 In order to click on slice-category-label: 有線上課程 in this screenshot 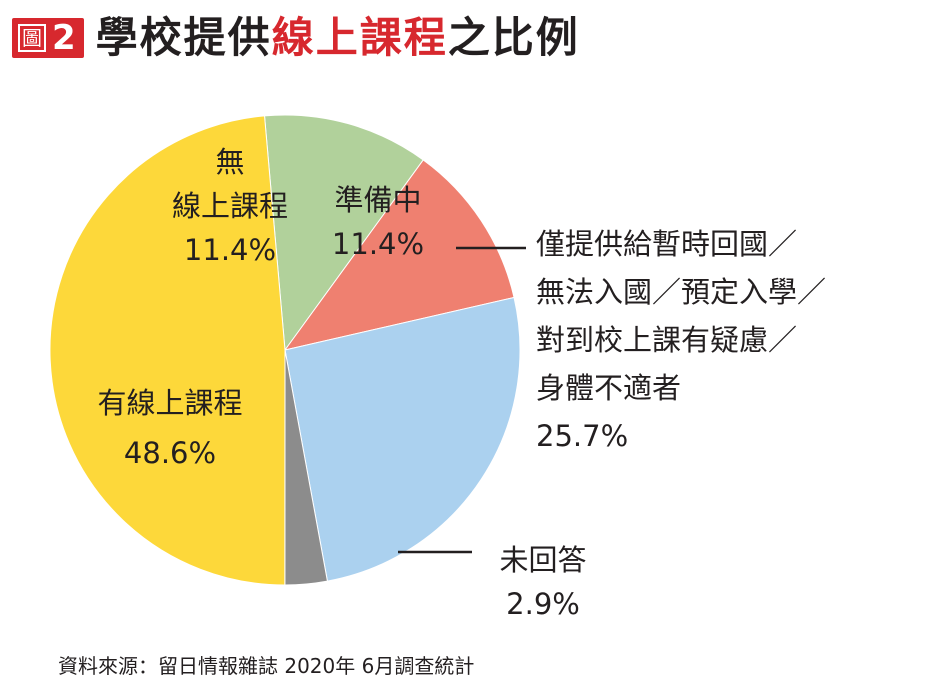, I will do `click(169, 403)`.